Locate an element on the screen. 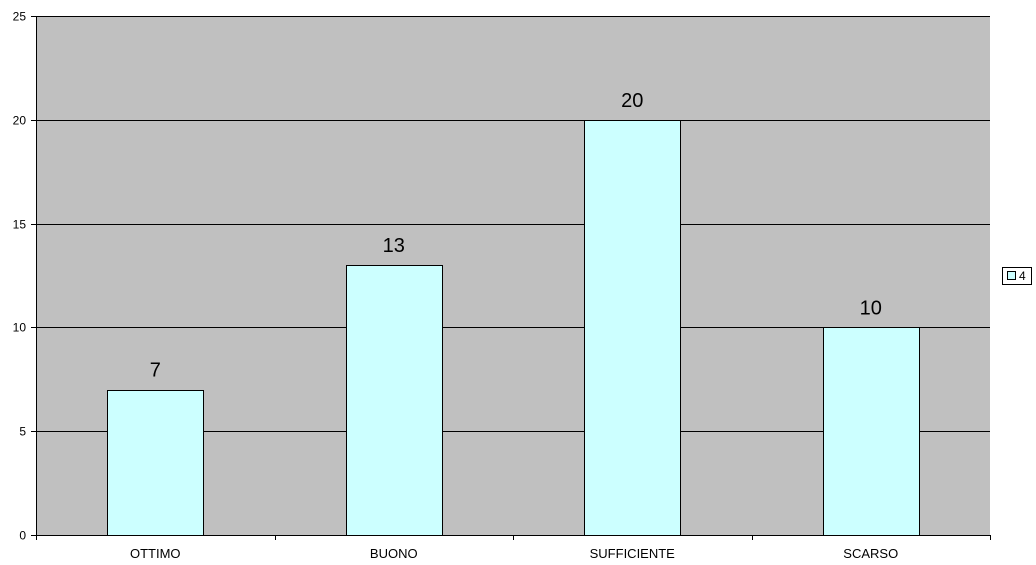  category-label: BUONO is located at coordinates (394, 553).